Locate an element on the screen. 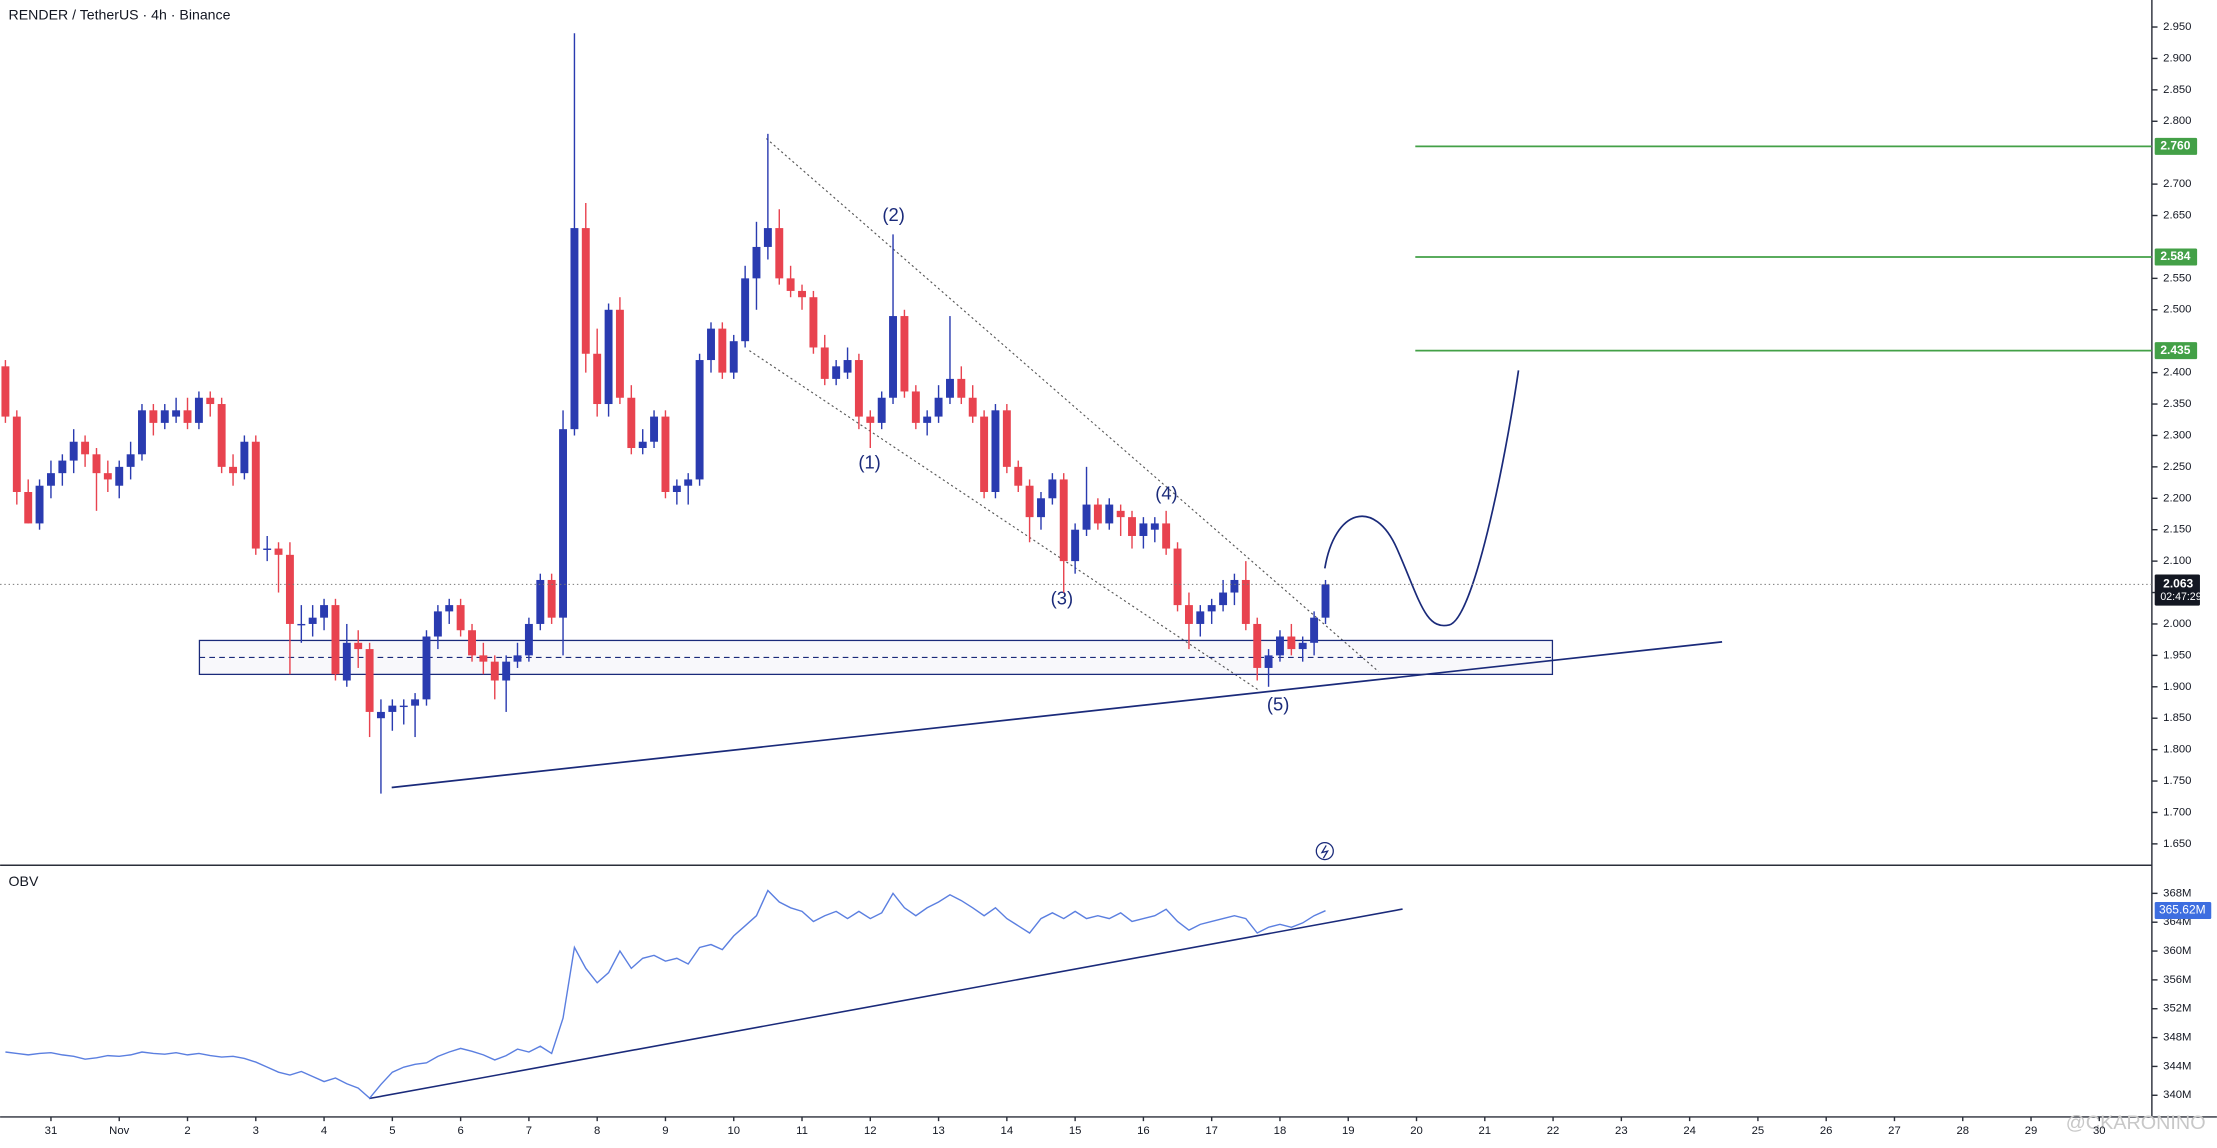 The width and height of the screenshot is (2217, 1148). support-trendline is located at coordinates (1057, 715).